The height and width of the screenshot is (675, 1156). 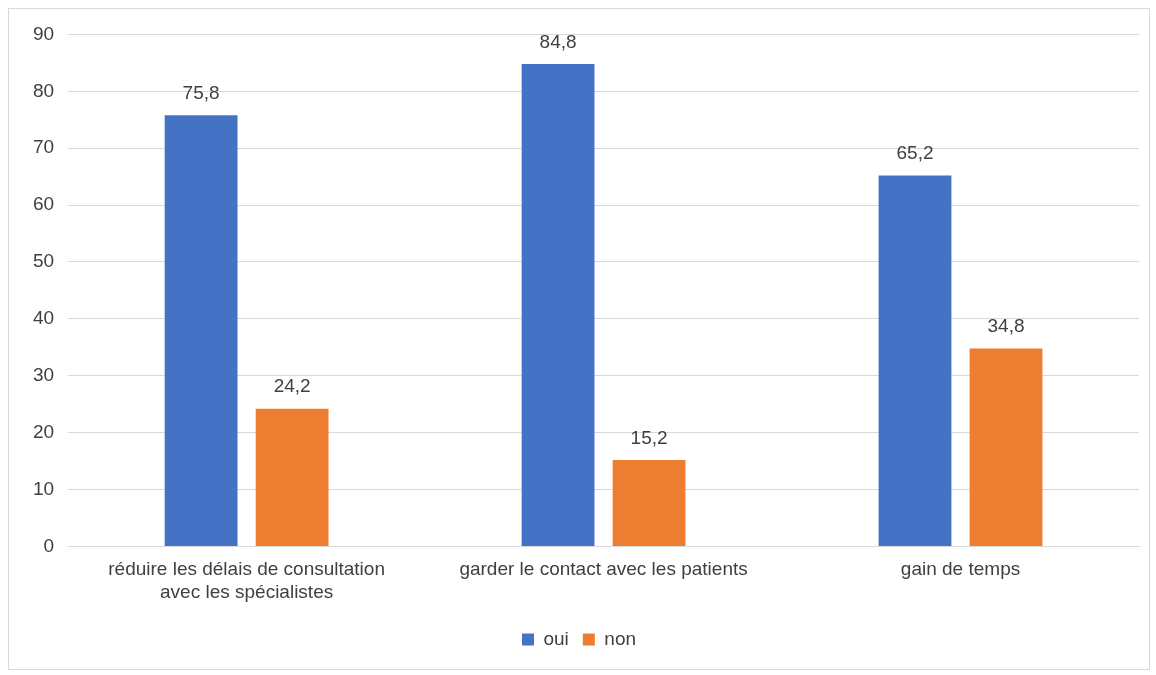 What do you see at coordinates (43, 488) in the screenshot?
I see `y-tick-label: 10` at bounding box center [43, 488].